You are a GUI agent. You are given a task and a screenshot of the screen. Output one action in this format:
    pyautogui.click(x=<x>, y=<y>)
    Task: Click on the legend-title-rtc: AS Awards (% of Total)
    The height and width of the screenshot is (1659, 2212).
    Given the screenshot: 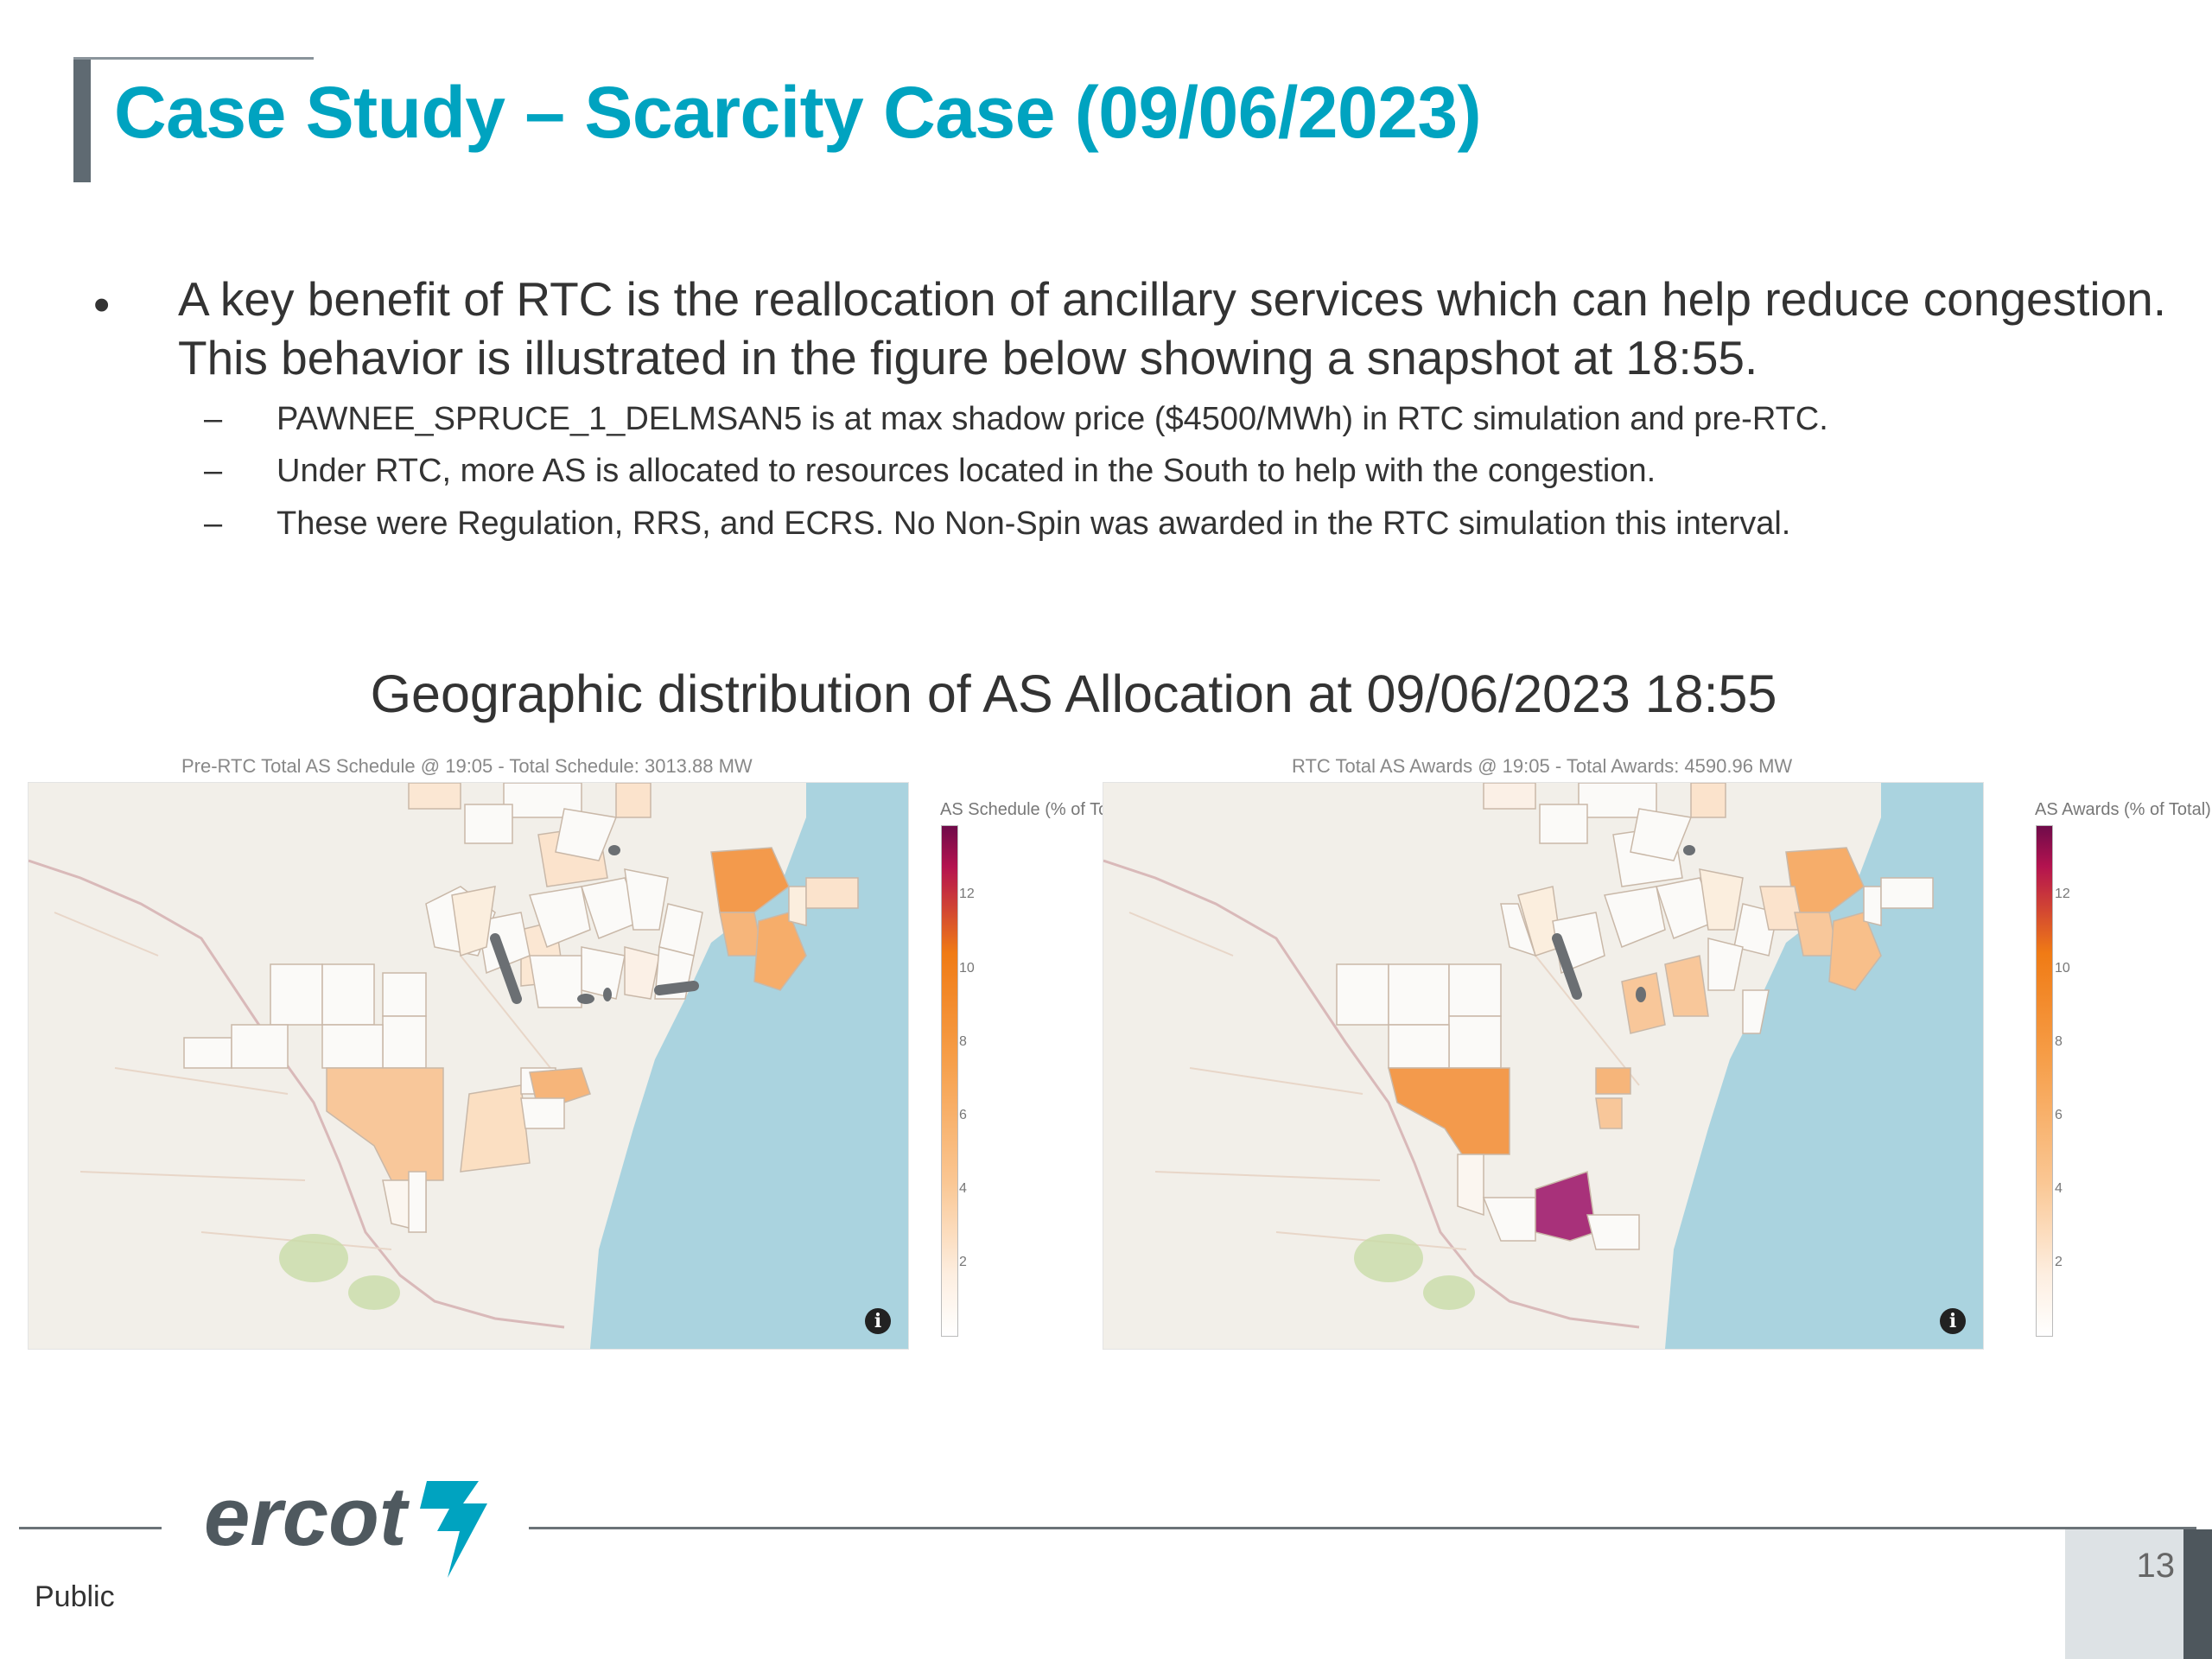 What is the action you would take?
    pyautogui.click(x=2123, y=809)
    